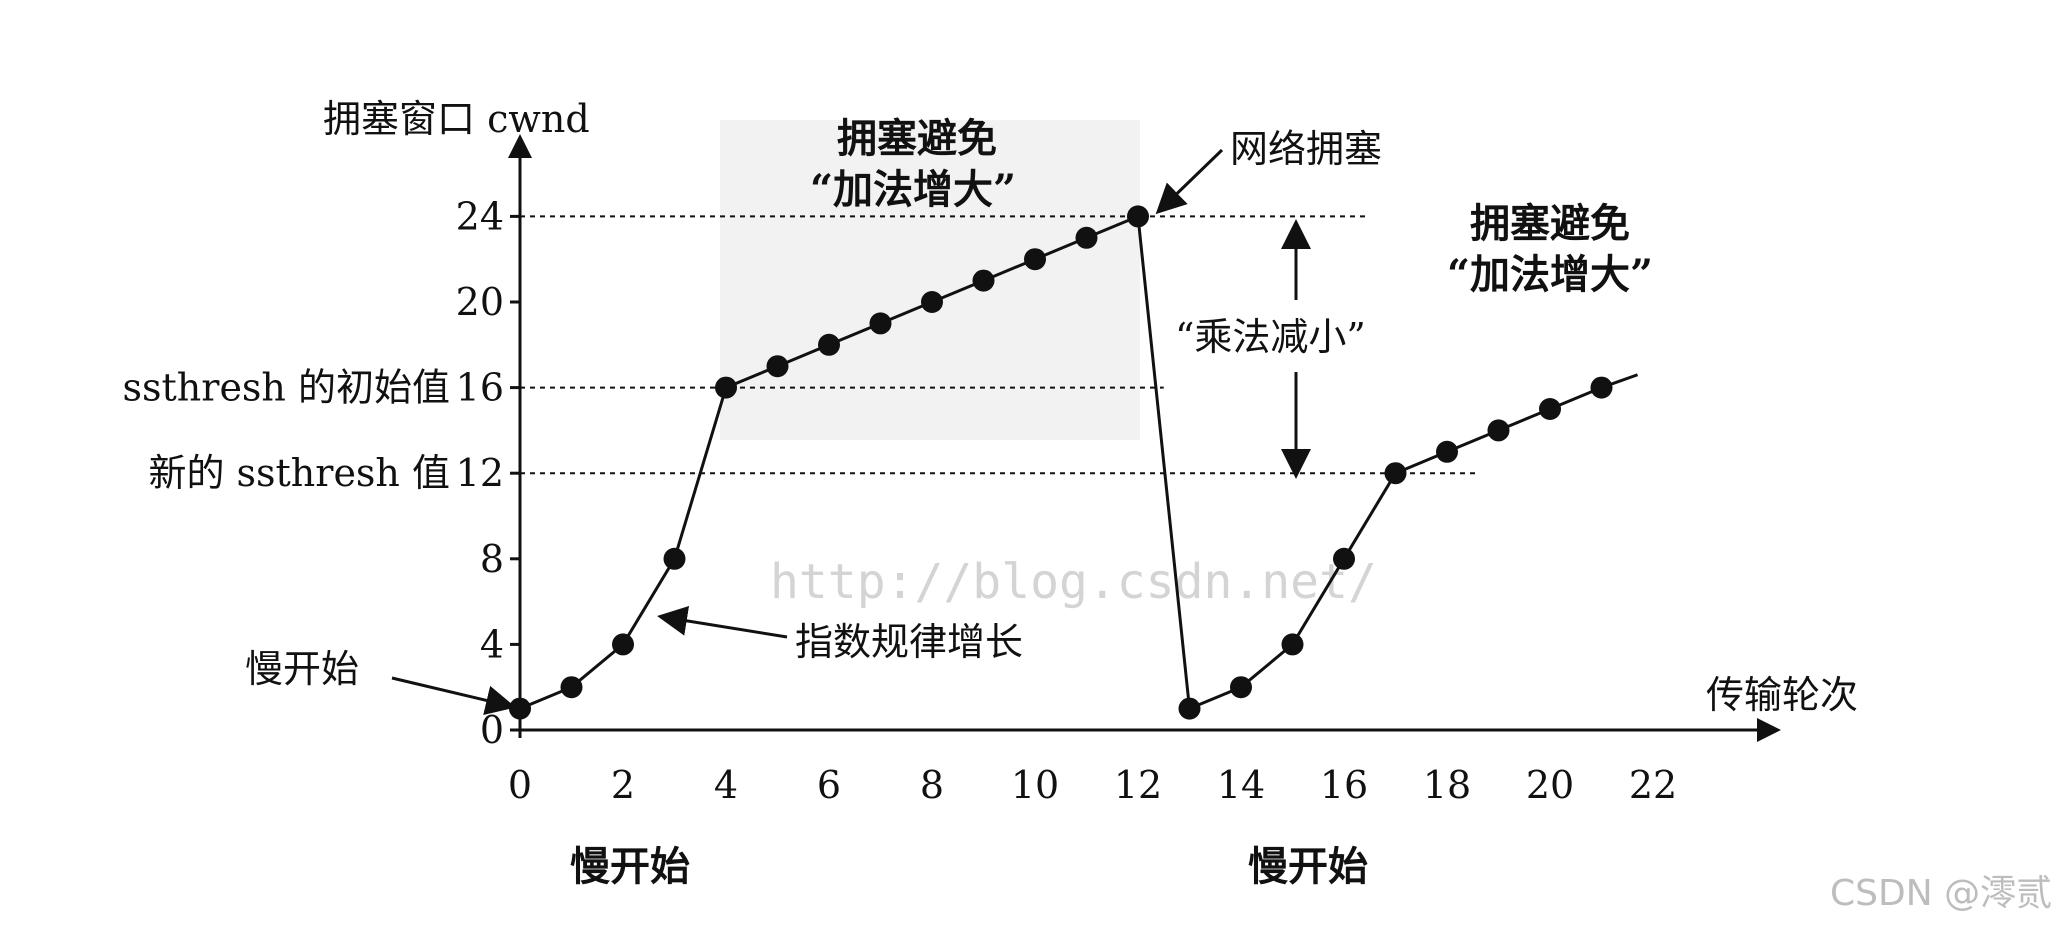 Image resolution: width=2064 pixels, height=927 pixels. Describe the element at coordinates (913, 189) in the screenshot. I see `ca1-line2: “加法增大”` at that location.